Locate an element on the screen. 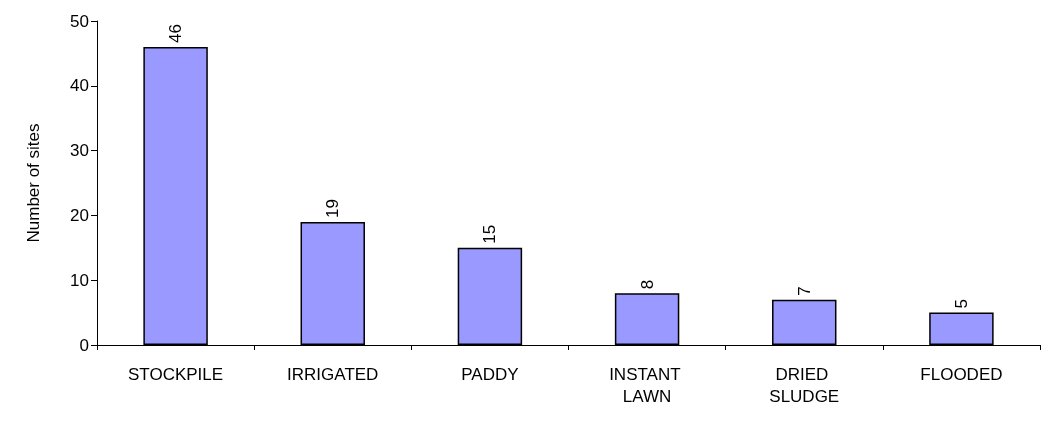  x-tick-label: DRIED SLUDGE is located at coordinates (804, 385).